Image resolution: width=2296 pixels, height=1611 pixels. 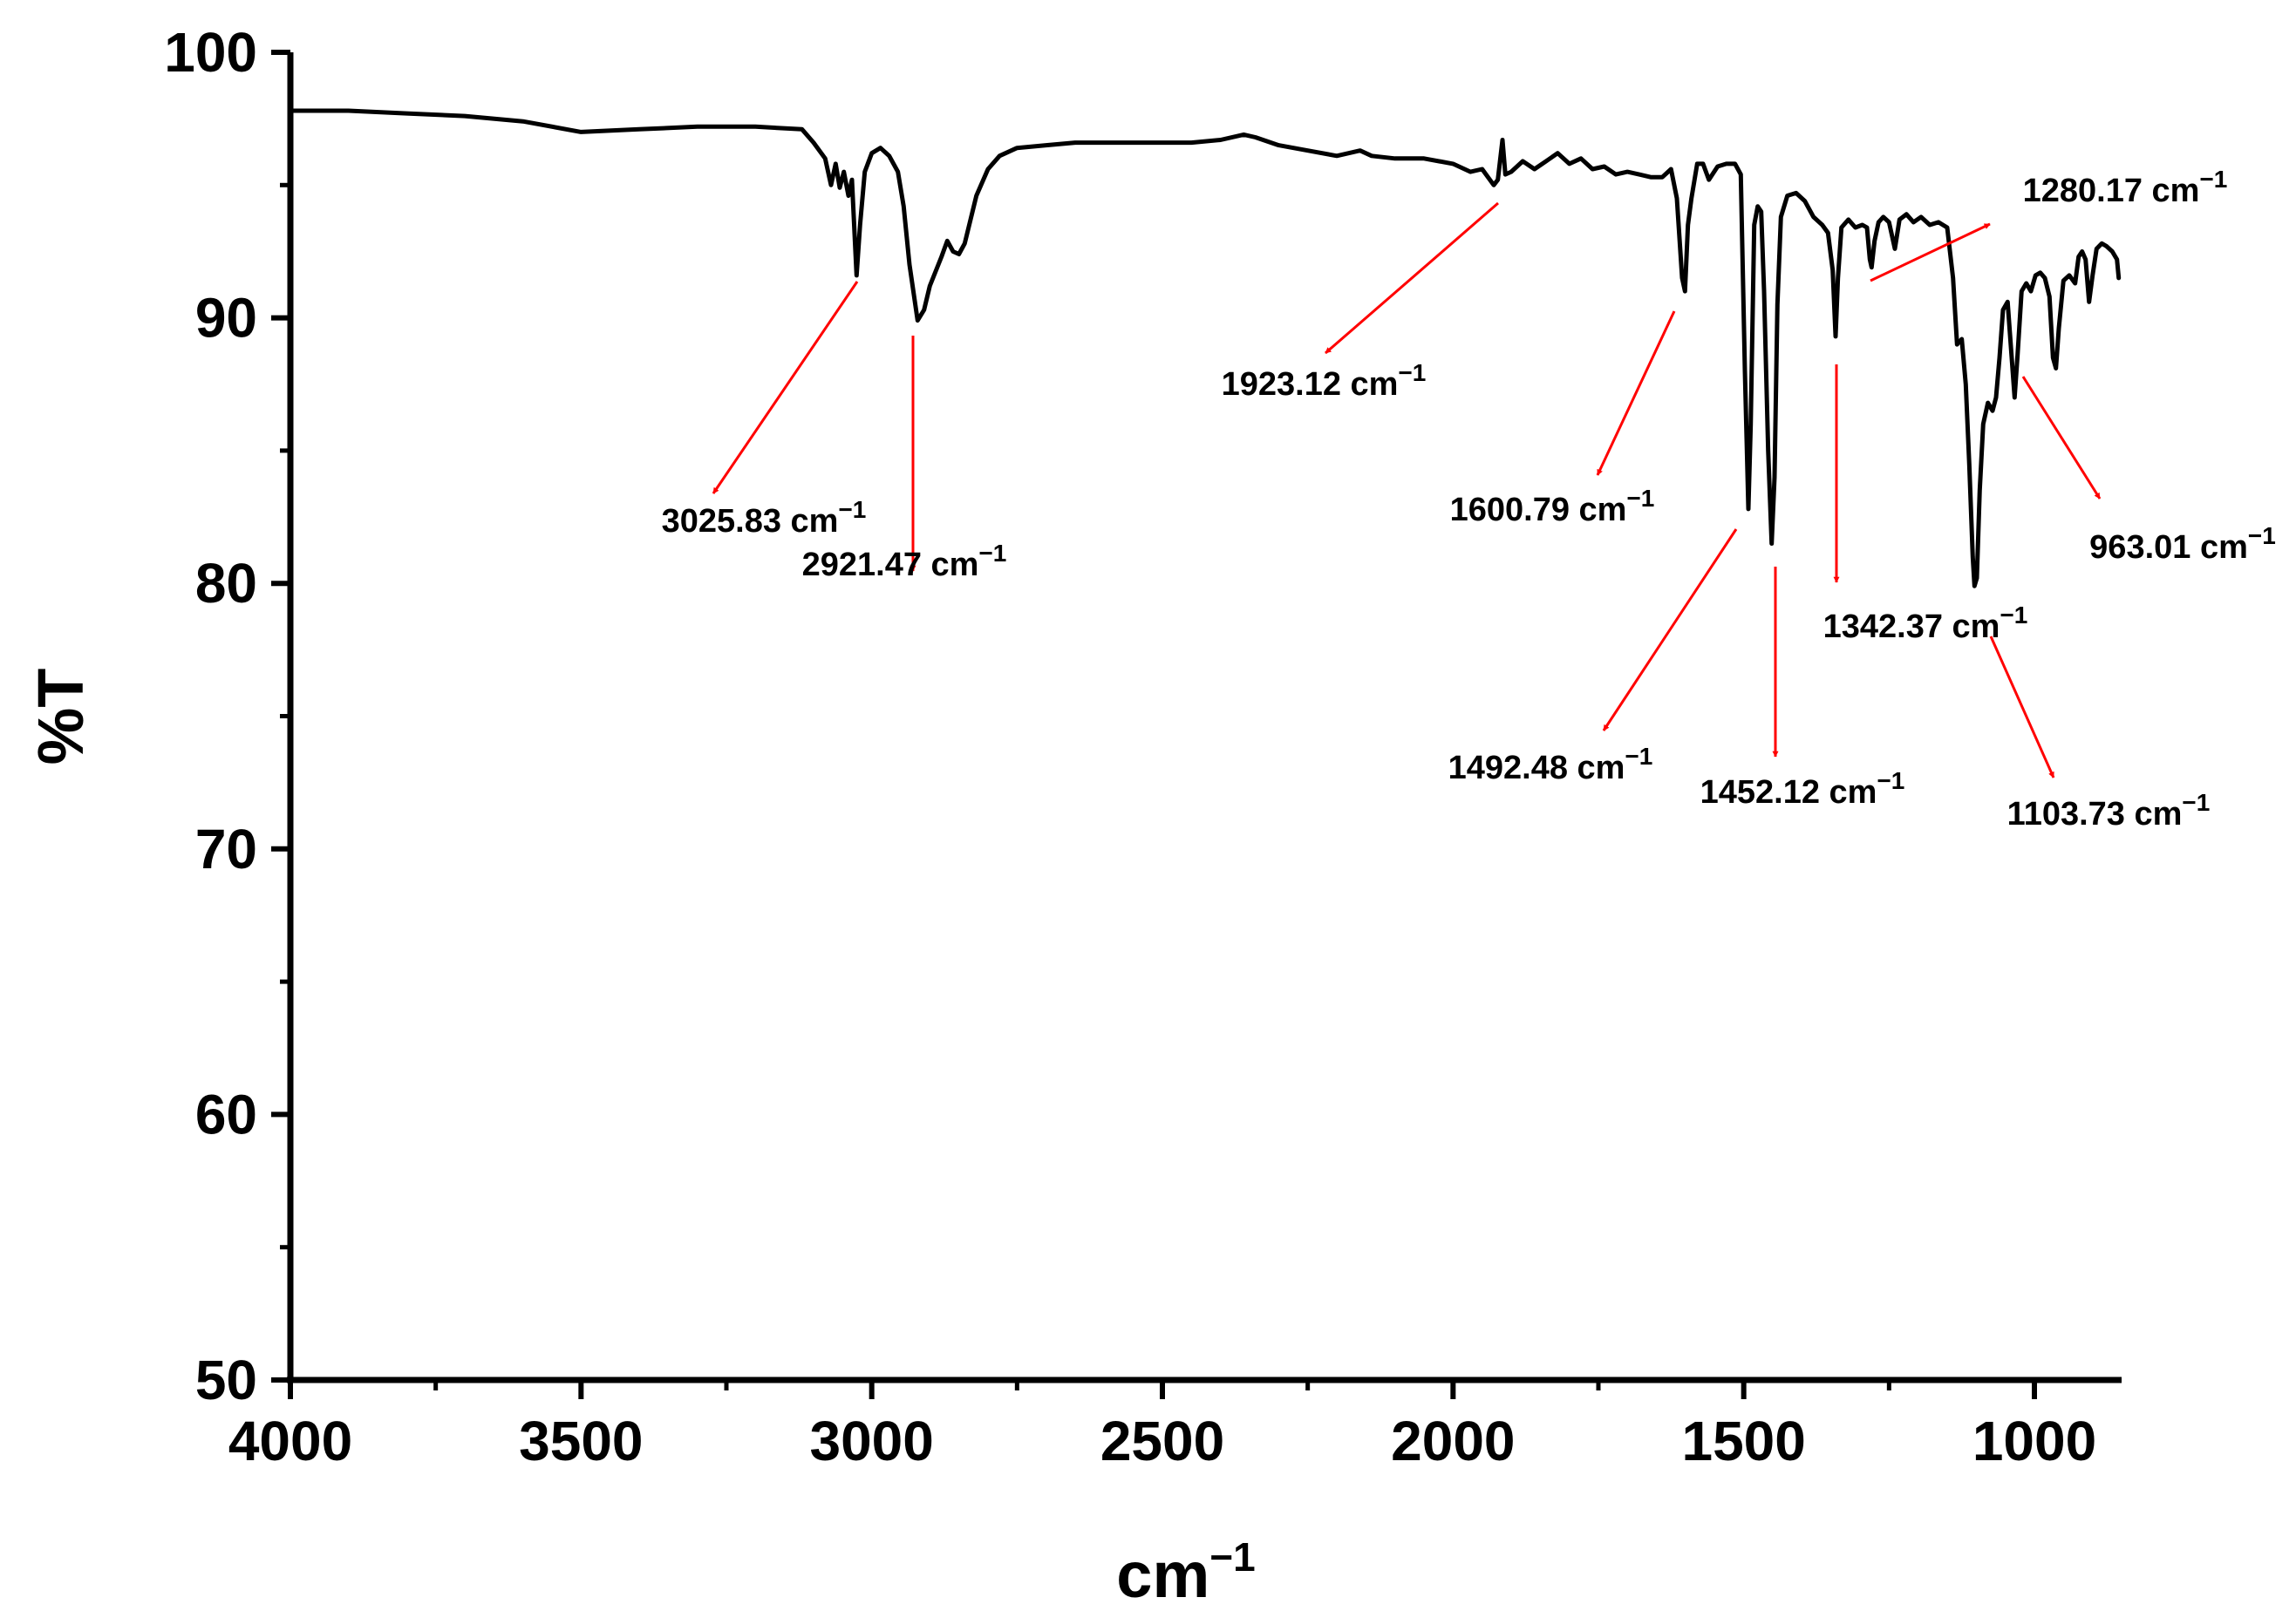 What do you see at coordinates (1925, 623) in the screenshot?
I see `peak-label: 1342.37 cm−1` at bounding box center [1925, 623].